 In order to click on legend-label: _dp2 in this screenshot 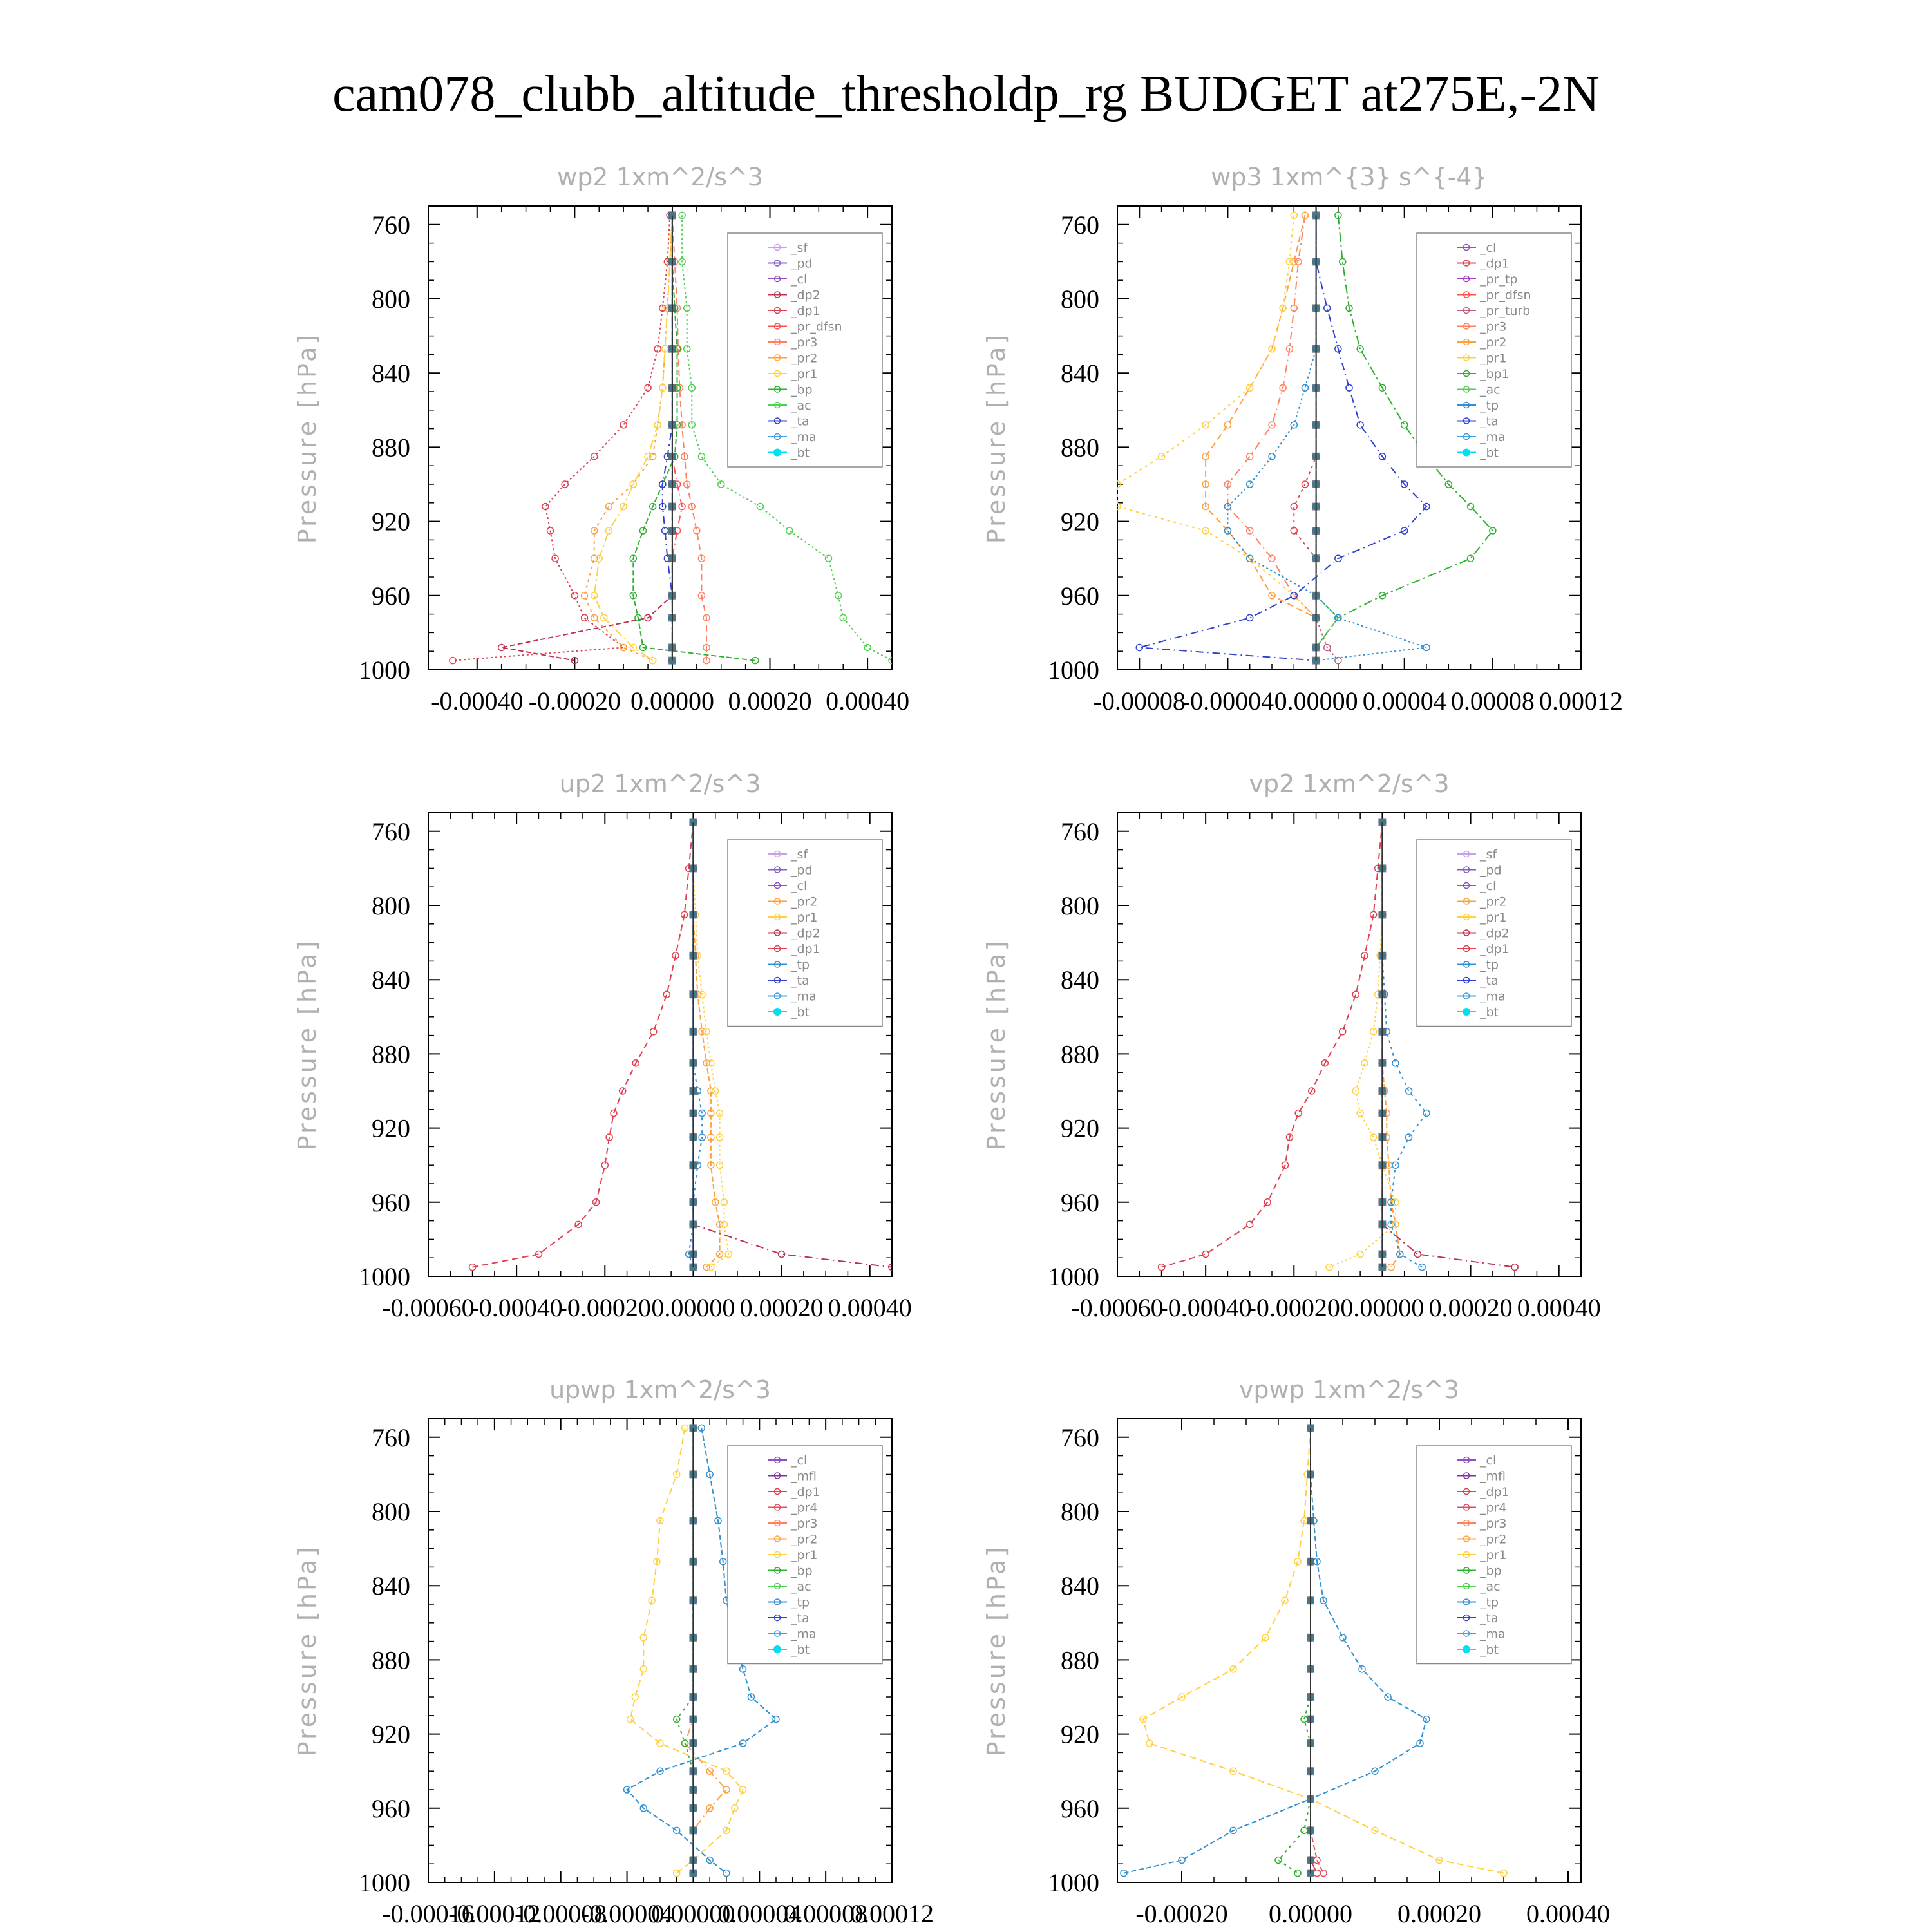, I will do `click(805, 934)`.